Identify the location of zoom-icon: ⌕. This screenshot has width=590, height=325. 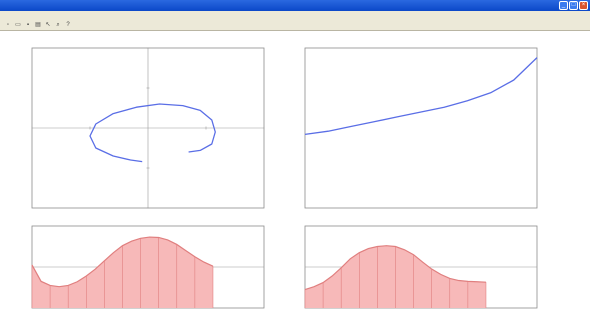
(58, 25).